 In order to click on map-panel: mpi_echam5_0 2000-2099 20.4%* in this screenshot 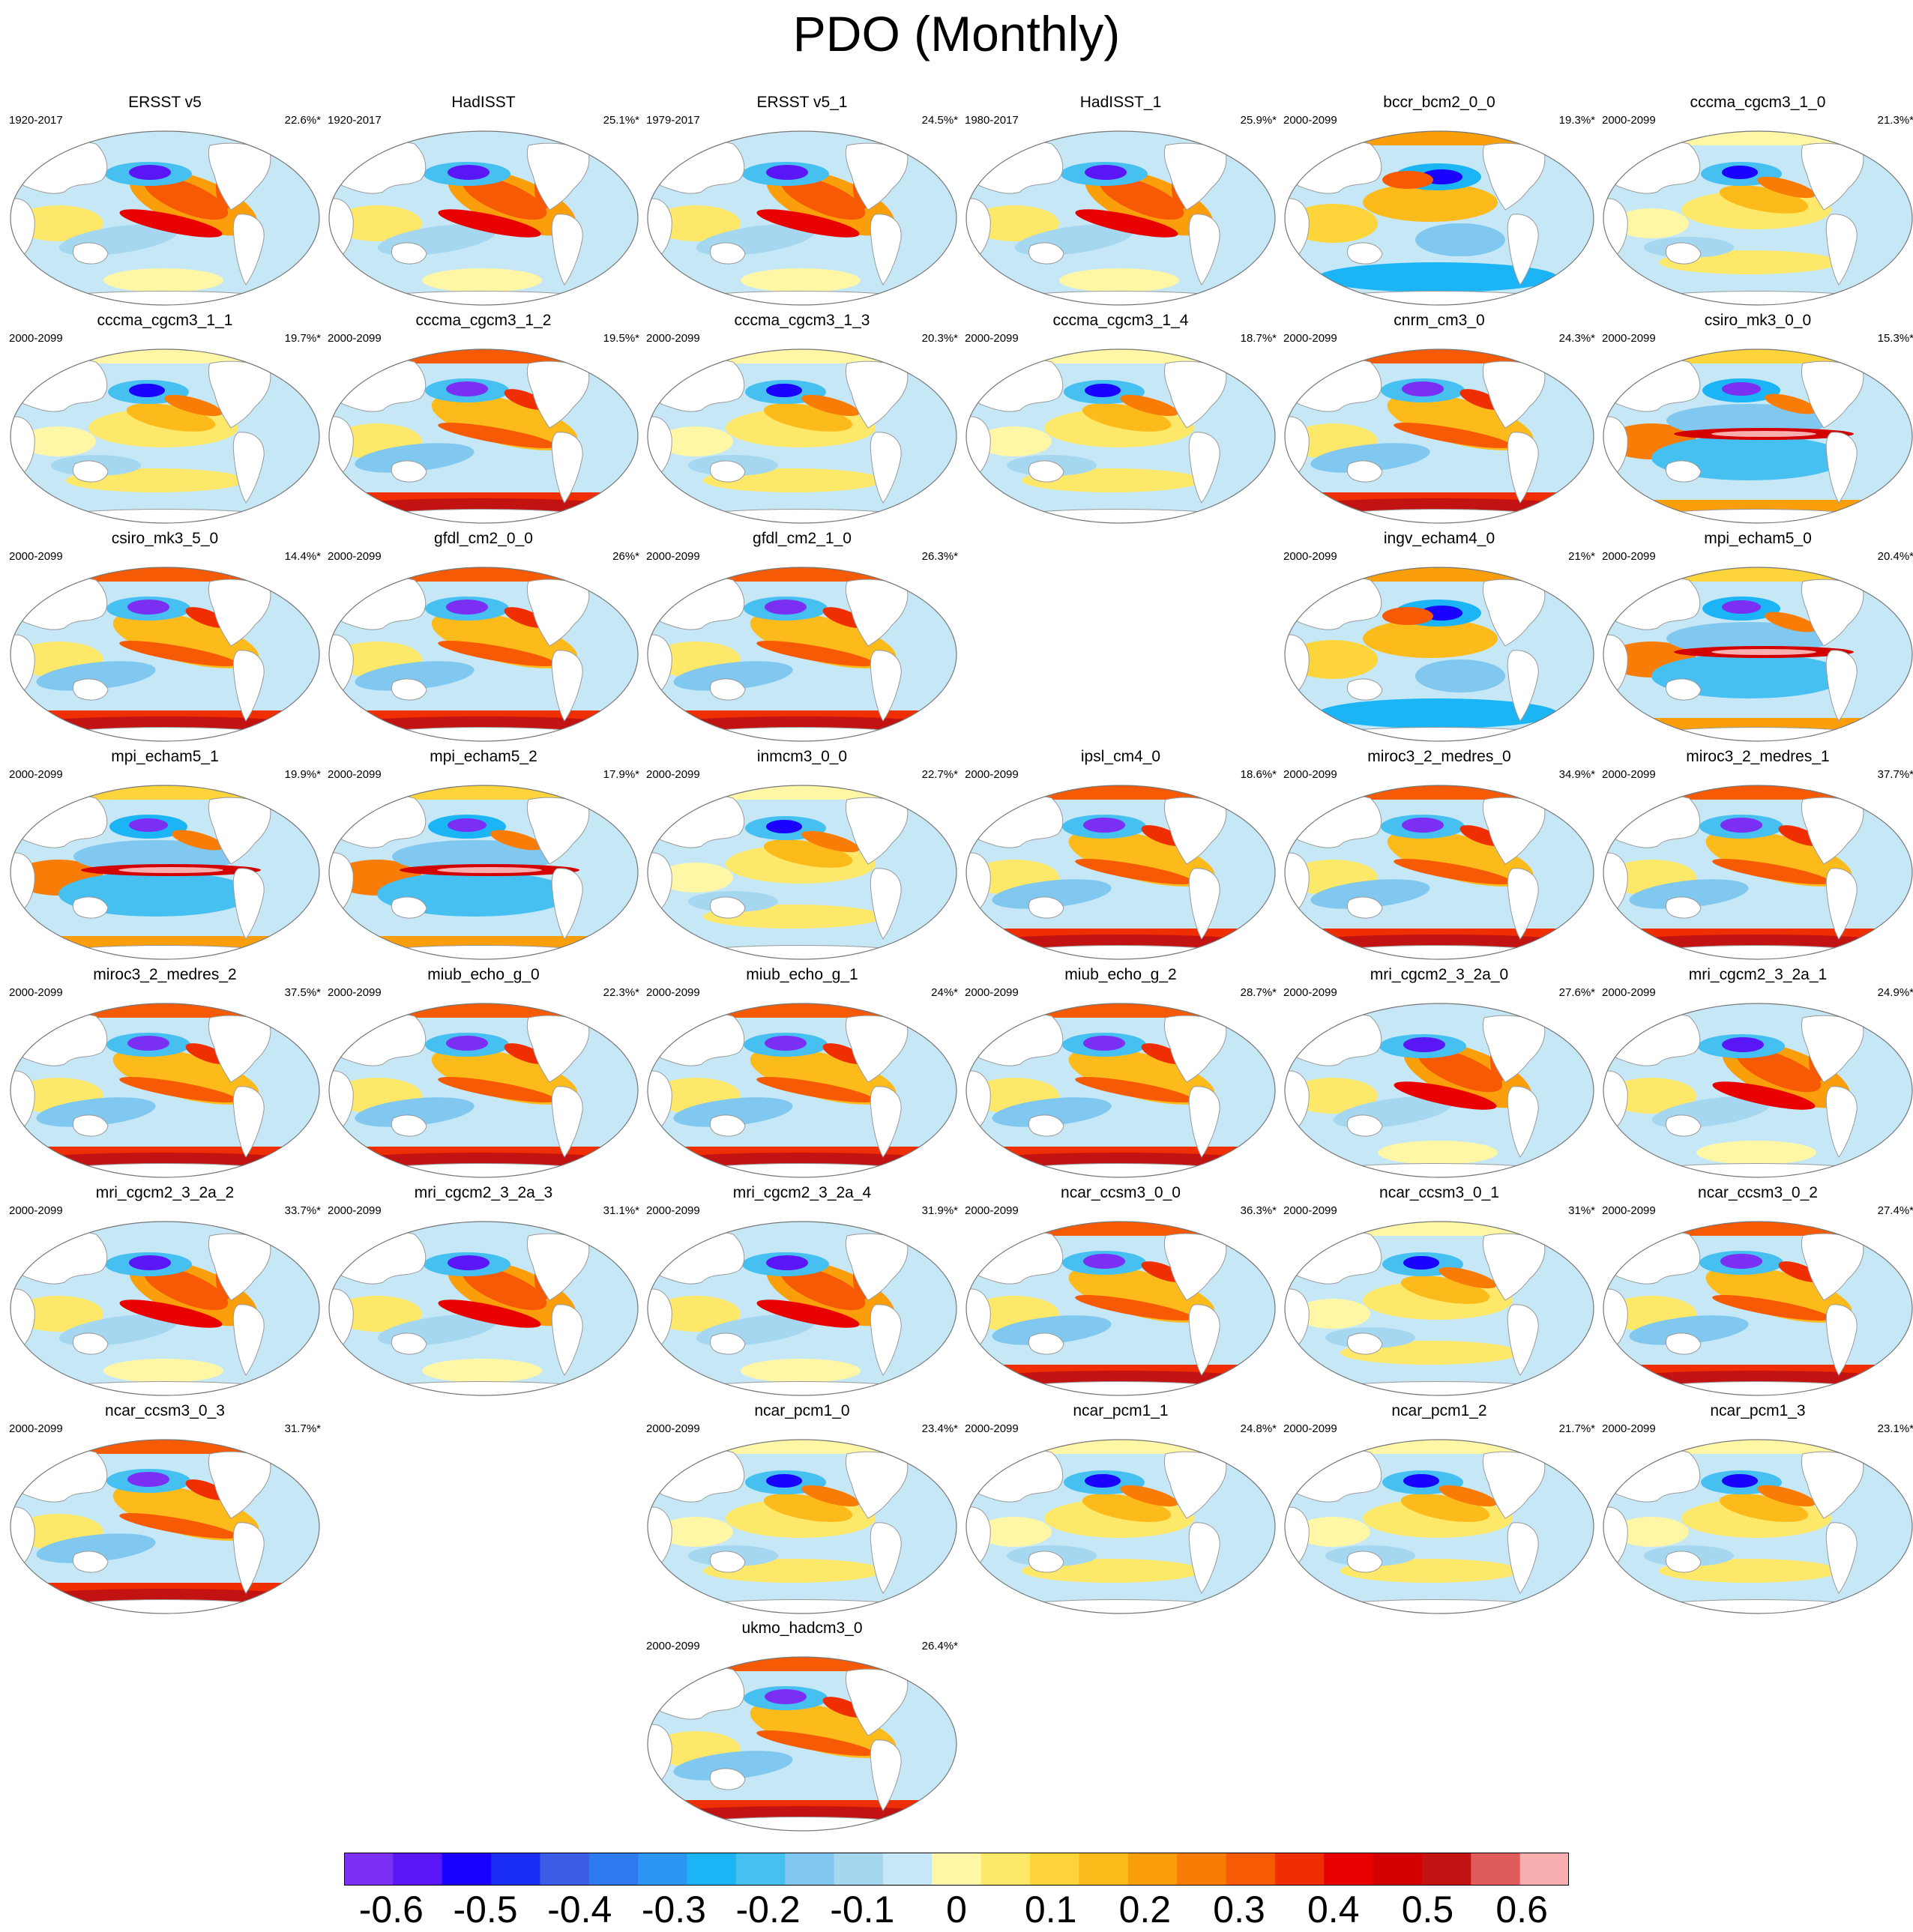, I will do `click(1756, 638)`.